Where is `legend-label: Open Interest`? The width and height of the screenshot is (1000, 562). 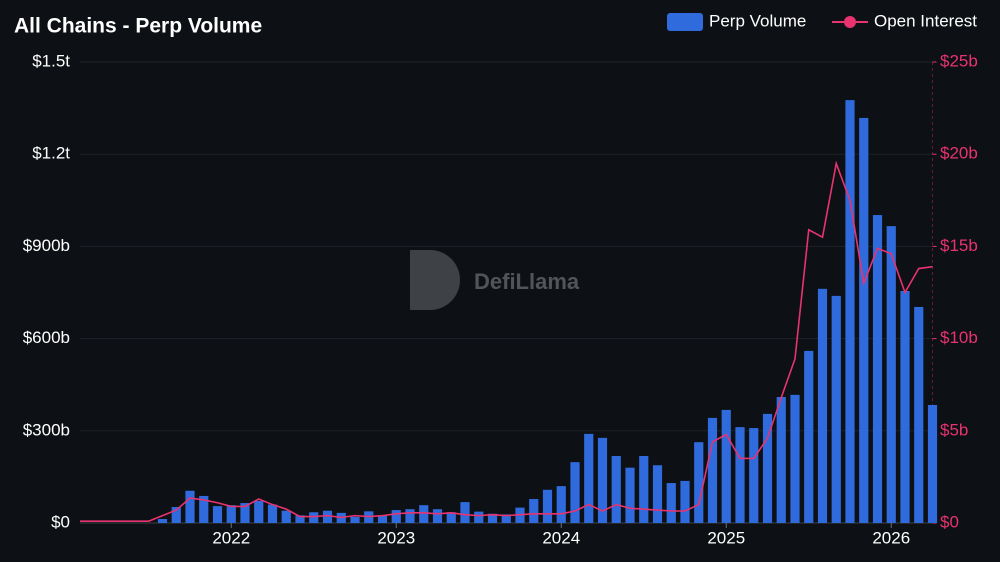
legend-label: Open Interest is located at coordinates (925, 20).